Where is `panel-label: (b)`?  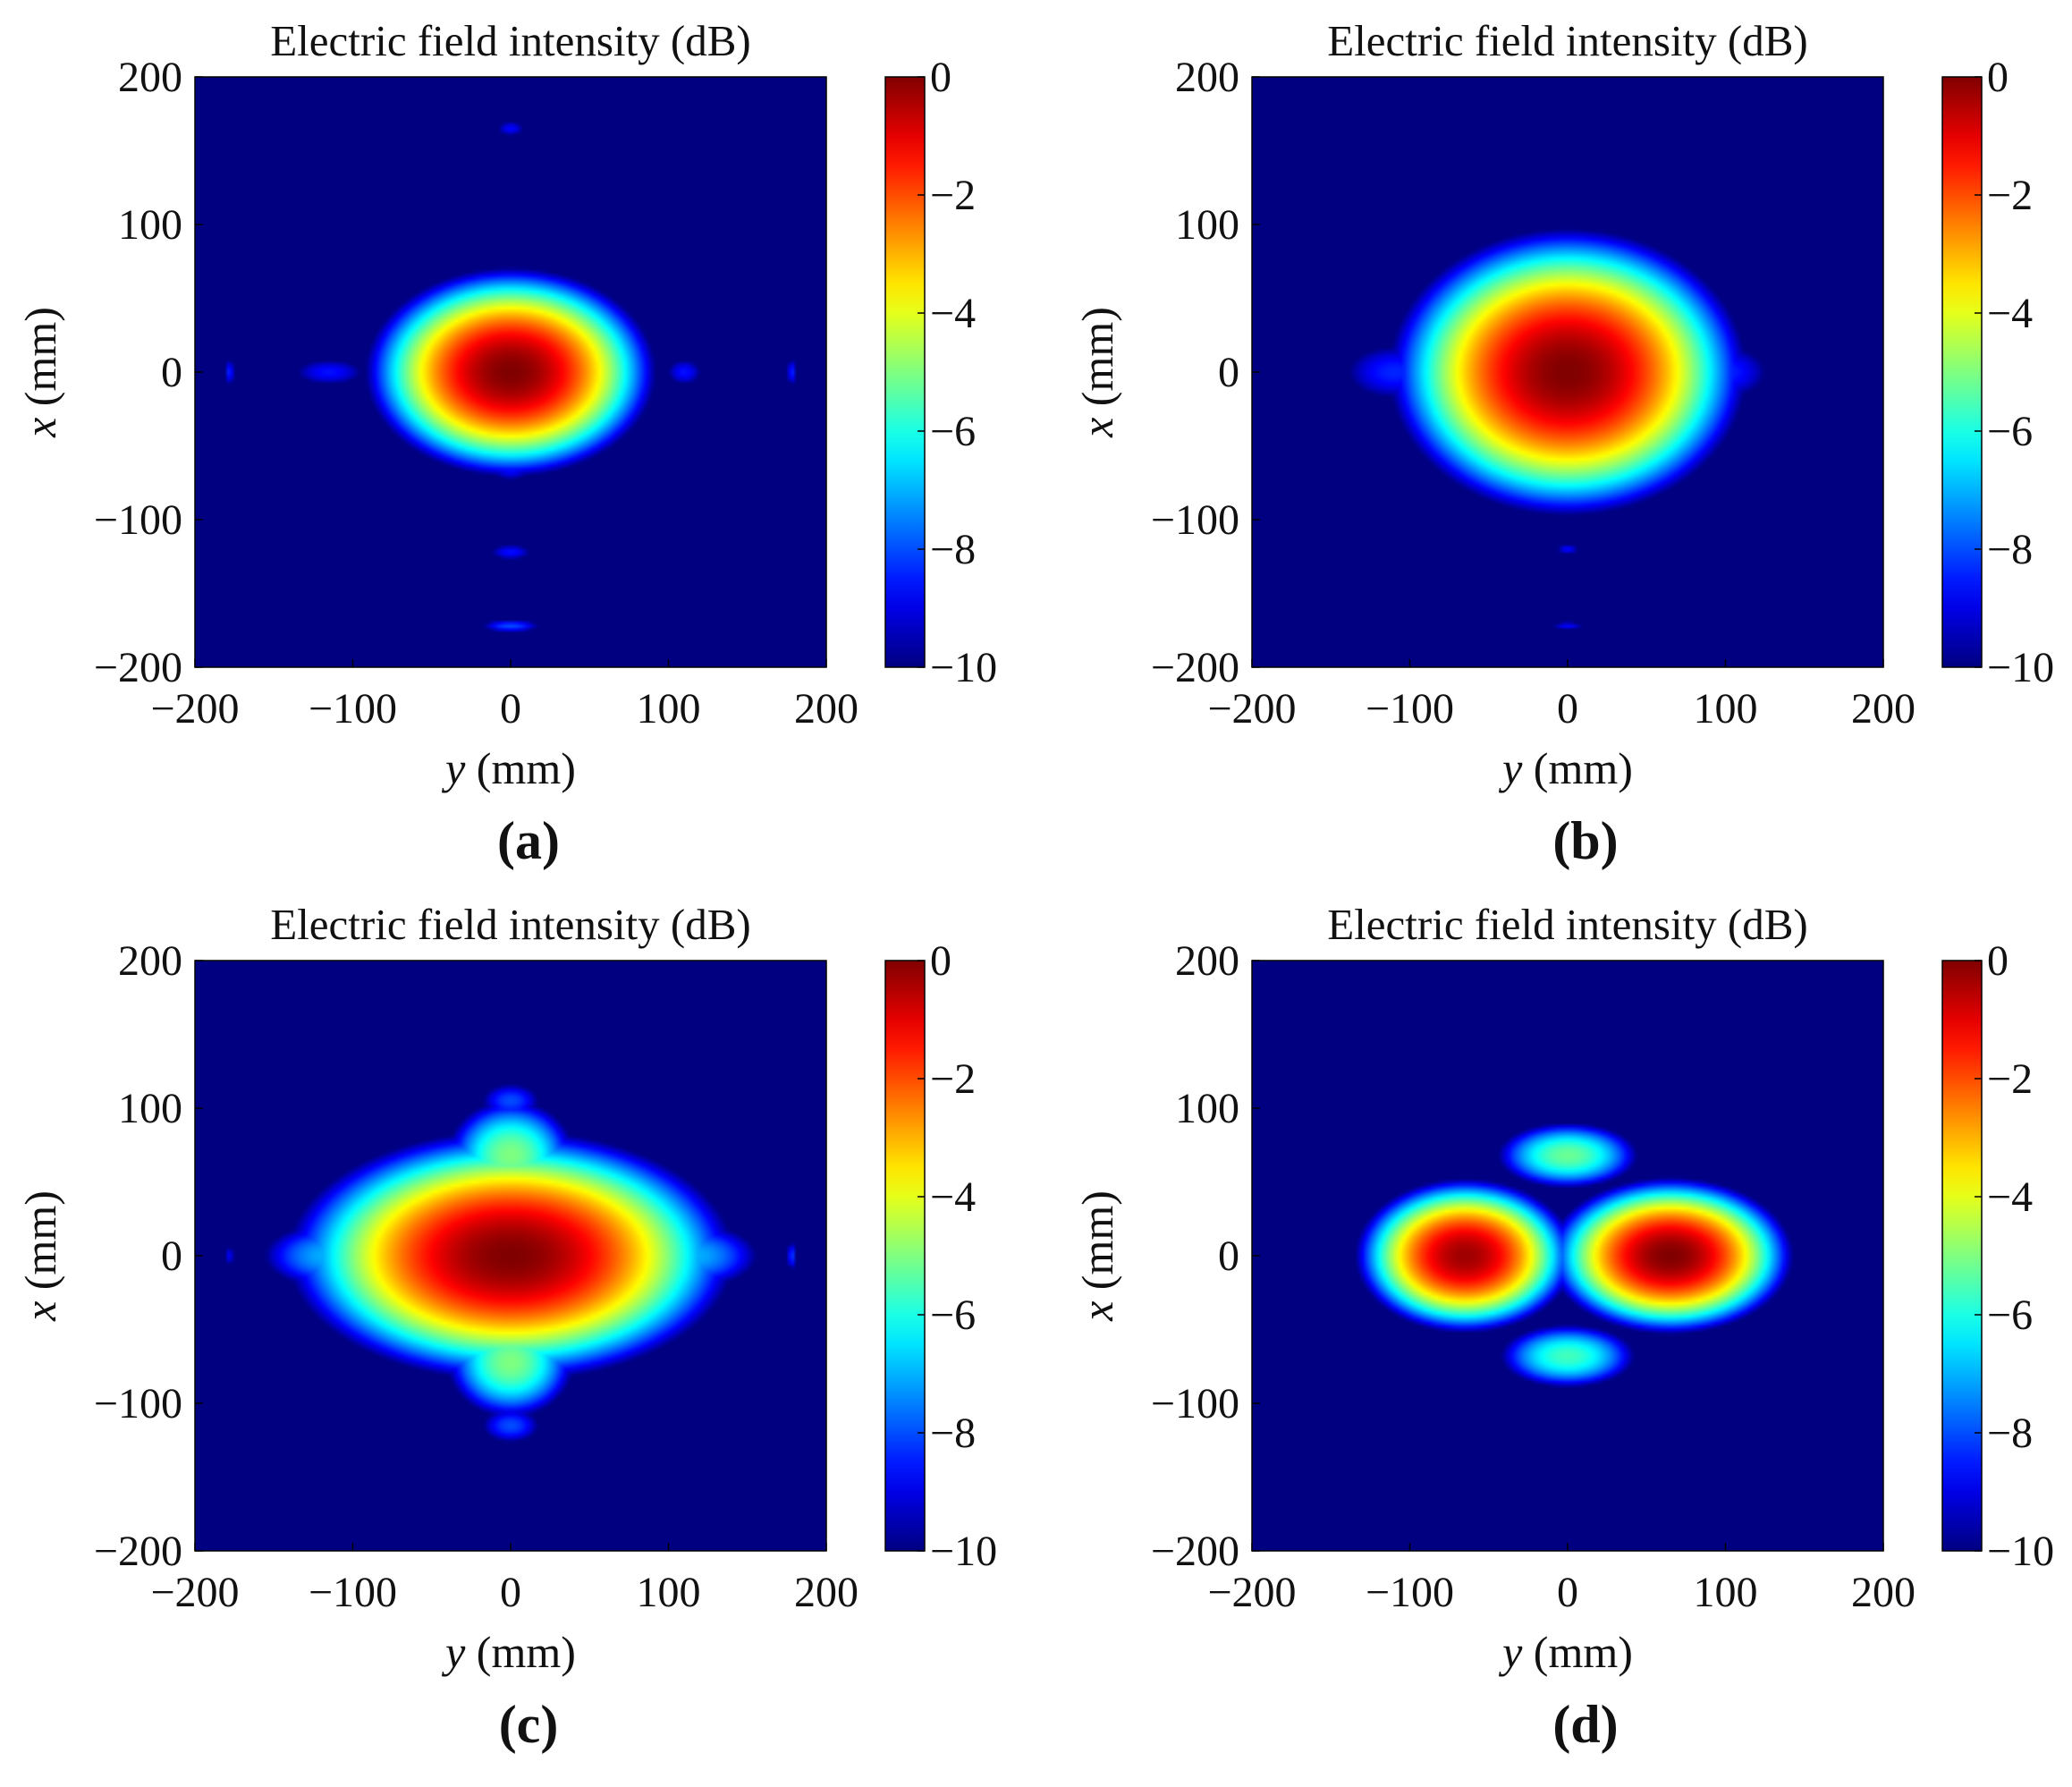 panel-label: (b) is located at coordinates (1585, 840).